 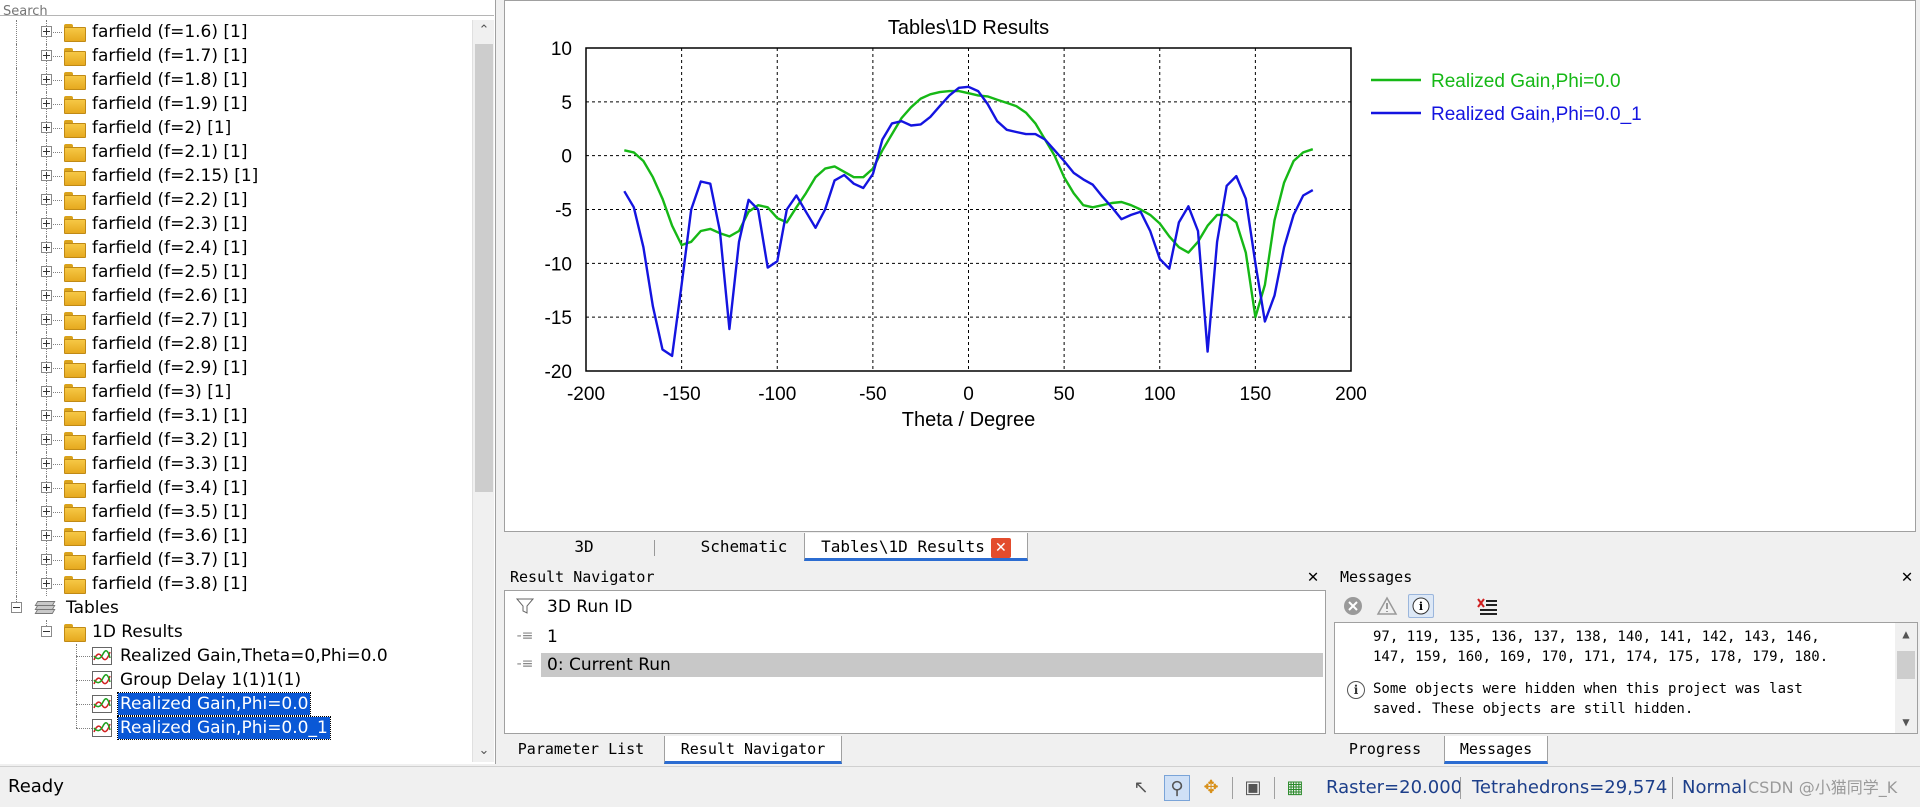 What do you see at coordinates (1353, 606) in the screenshot?
I see `error-filter-icon` at bounding box center [1353, 606].